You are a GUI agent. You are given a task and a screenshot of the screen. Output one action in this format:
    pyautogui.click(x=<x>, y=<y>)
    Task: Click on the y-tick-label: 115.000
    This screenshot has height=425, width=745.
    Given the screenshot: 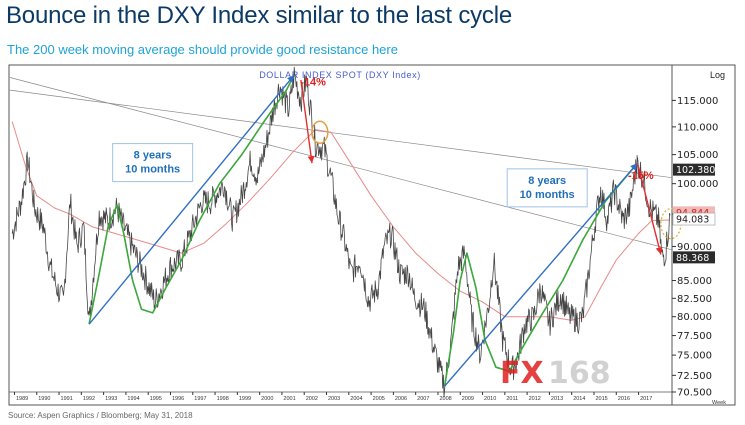 What is the action you would take?
    pyautogui.click(x=697, y=101)
    